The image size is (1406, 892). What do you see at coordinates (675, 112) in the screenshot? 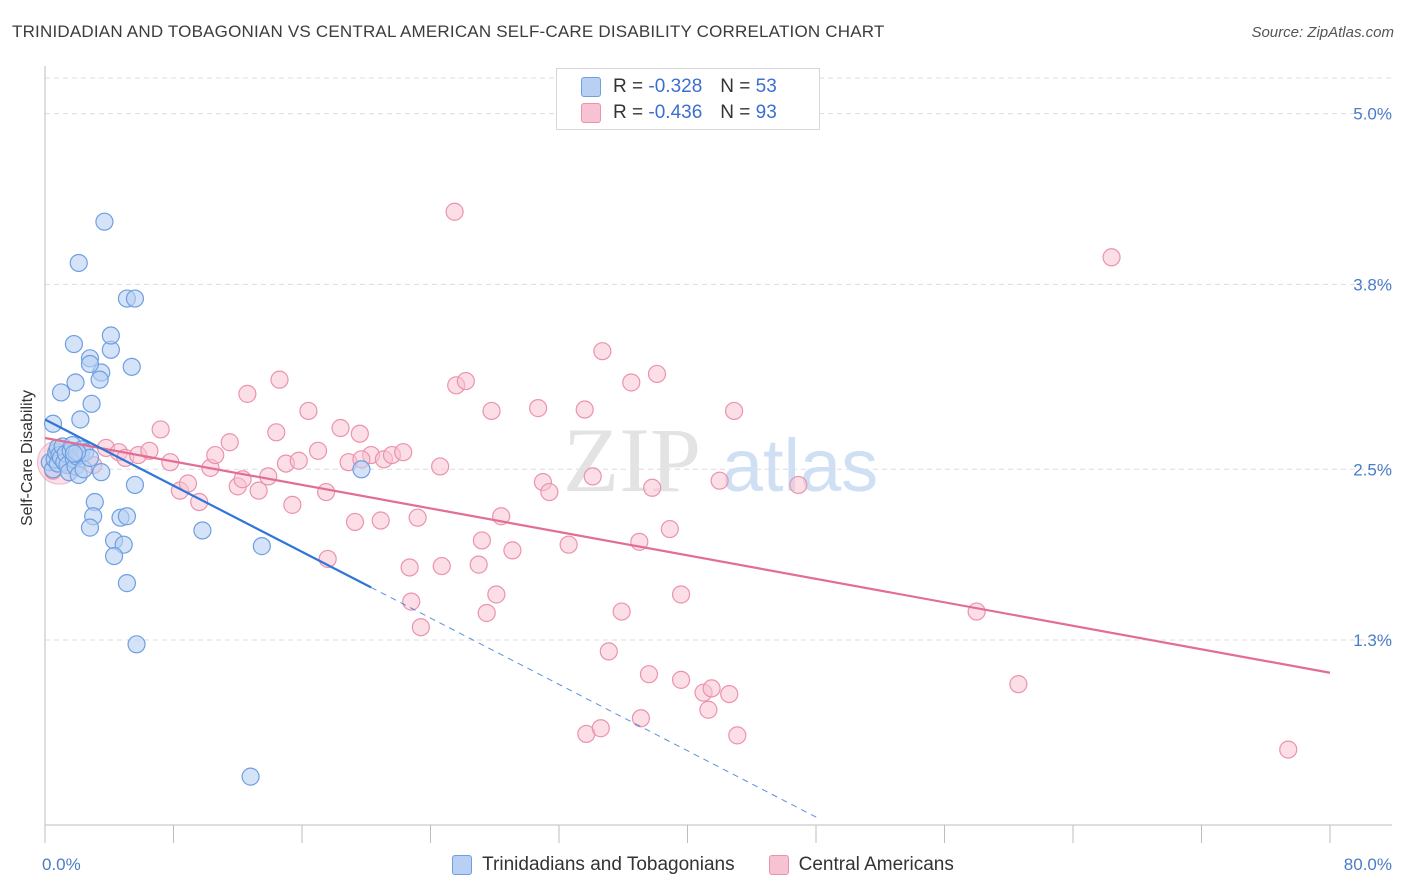
I see `legend-r-value: -0.436` at bounding box center [675, 112].